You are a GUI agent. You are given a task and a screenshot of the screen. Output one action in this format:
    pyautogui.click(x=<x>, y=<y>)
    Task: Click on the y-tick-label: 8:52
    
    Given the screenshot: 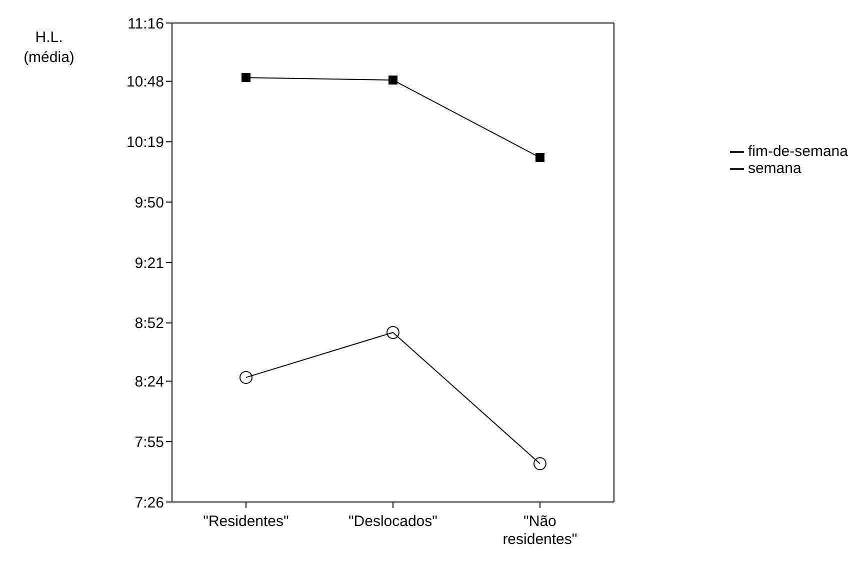 What is the action you would take?
    pyautogui.click(x=149, y=323)
    